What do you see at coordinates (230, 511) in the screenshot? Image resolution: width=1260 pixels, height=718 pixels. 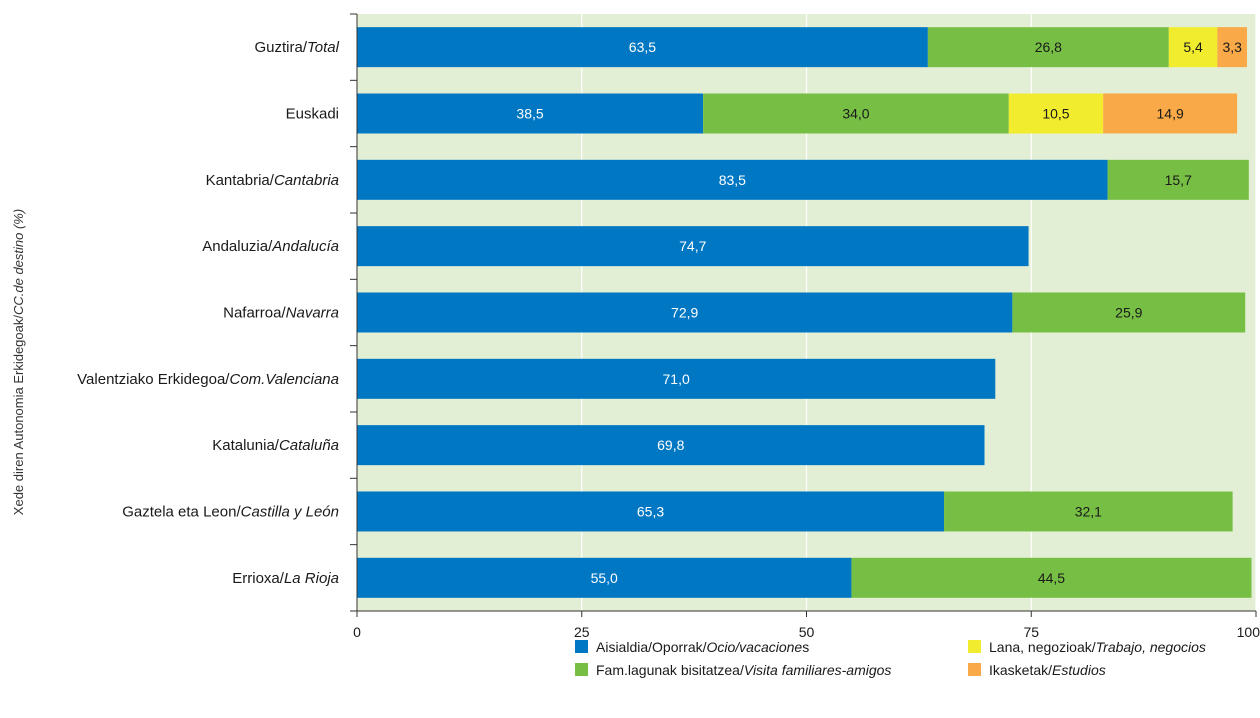 I see `category-label: Gaztela eta Leon/Castilla y León` at bounding box center [230, 511].